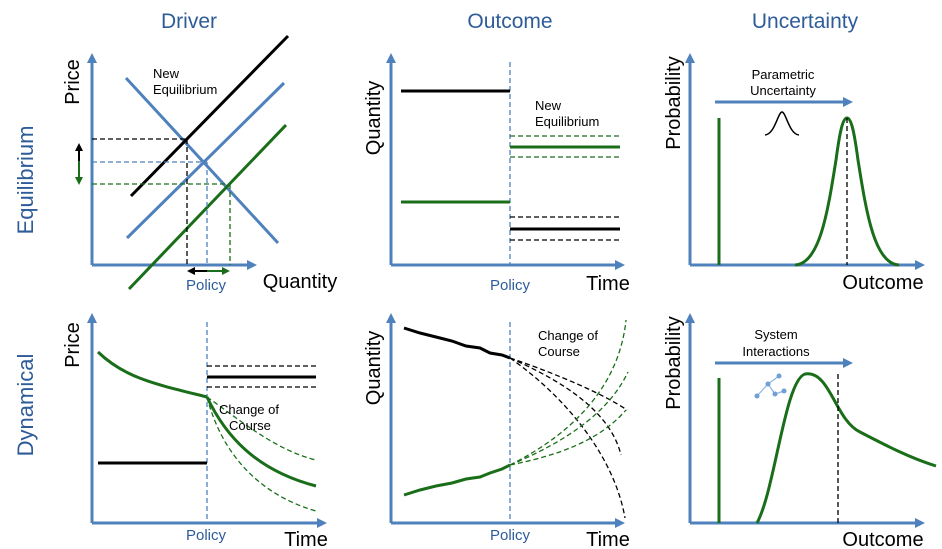 Image resolution: width=942 pixels, height=549 pixels. I want to click on row-title-equilibrium: Equilibrium, so click(25, 180).